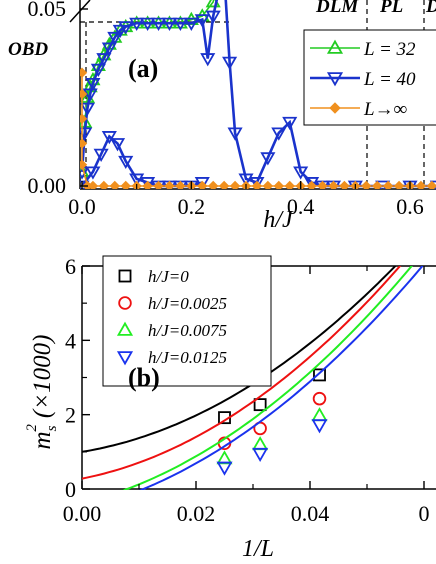 The image size is (436, 564). What do you see at coordinates (430, 8) in the screenshot?
I see `region-label-d: D` at bounding box center [430, 8].